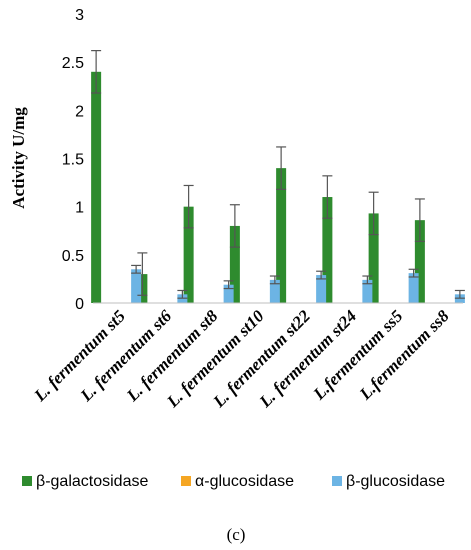 Image resolution: width=471 pixels, height=550 pixels. What do you see at coordinates (236, 534) in the screenshot?
I see `figure-caption: (c)` at bounding box center [236, 534].